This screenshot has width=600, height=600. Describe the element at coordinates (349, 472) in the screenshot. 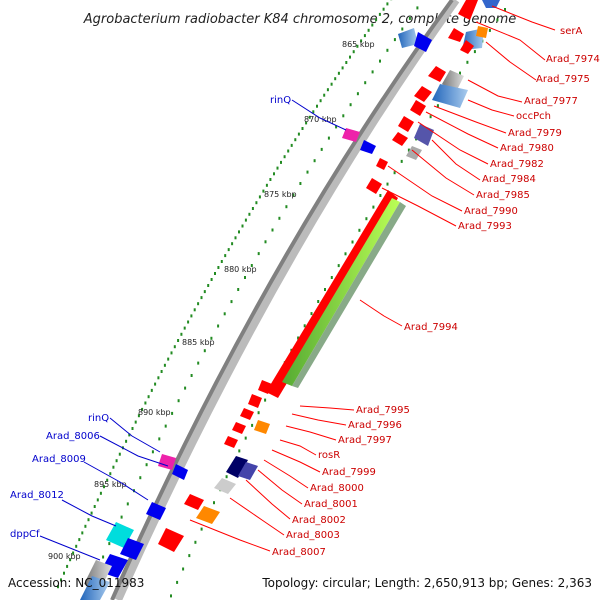

I see `gene-label: Arad_7999` at that location.